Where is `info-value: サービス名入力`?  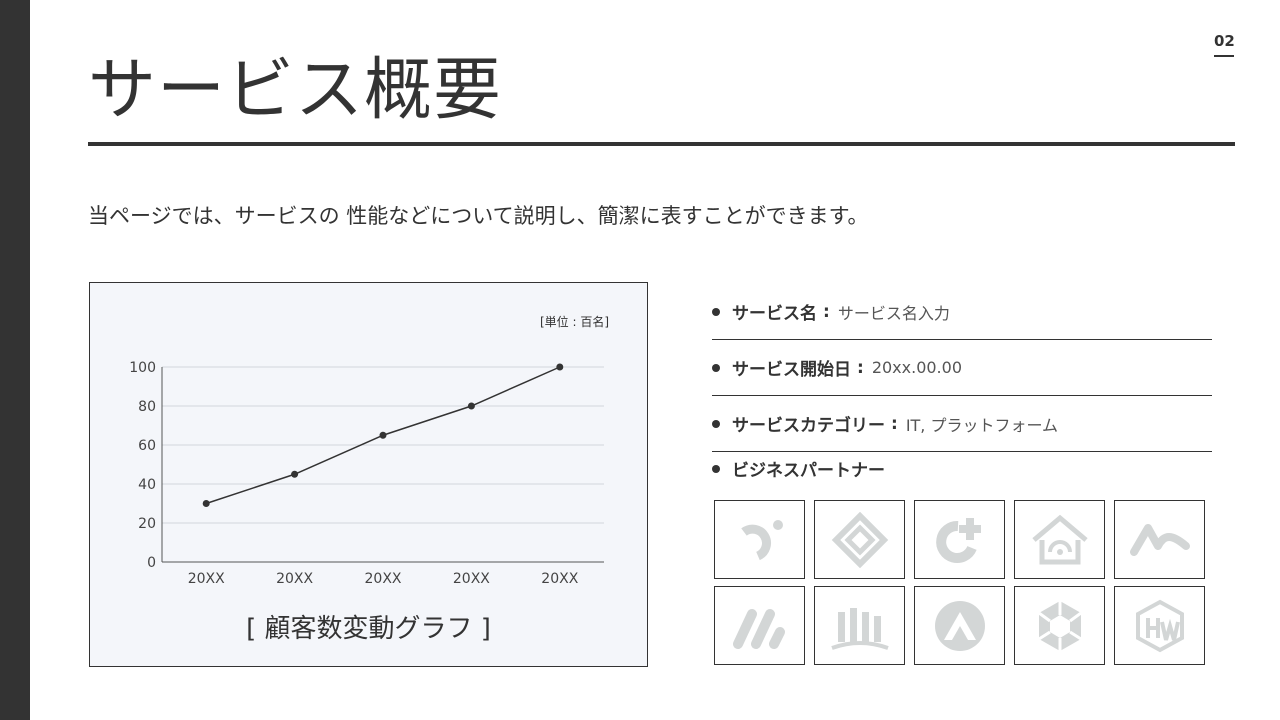 info-value: サービス名入力 is located at coordinates (893, 313).